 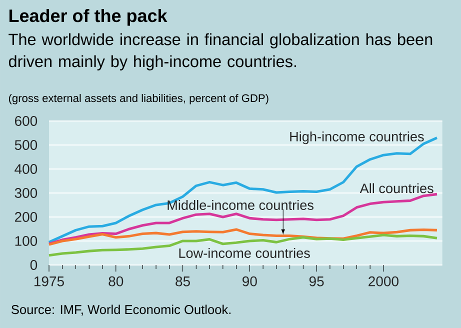 I want to click on line-series, so click(x=243, y=245).